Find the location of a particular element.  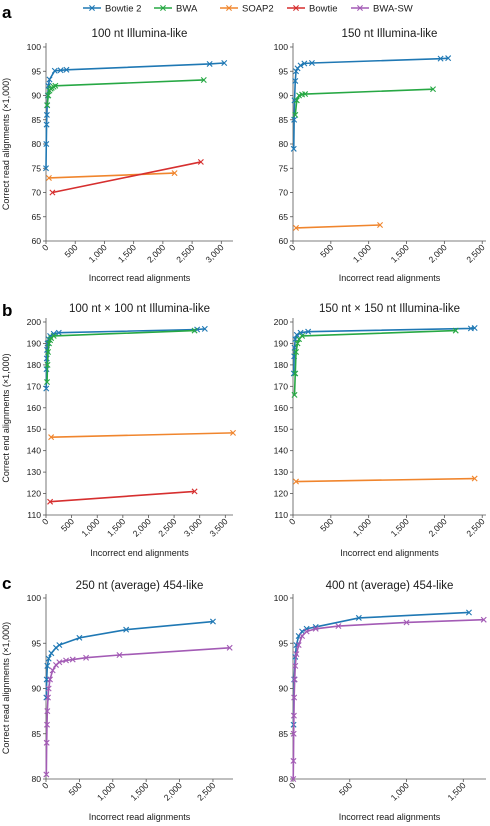

y-tick-label: 190 is located at coordinates (34, 343).